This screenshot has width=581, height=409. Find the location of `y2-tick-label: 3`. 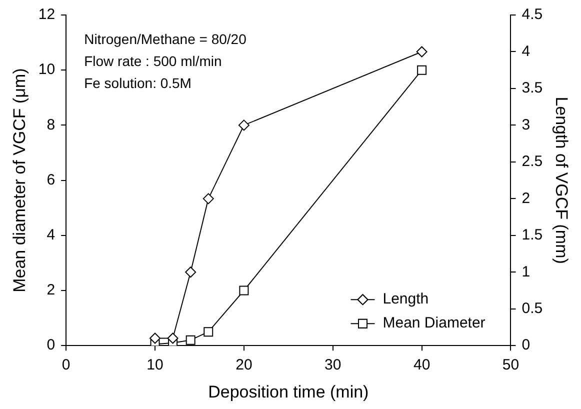

y2-tick-label: 3 is located at coordinates (526, 125).